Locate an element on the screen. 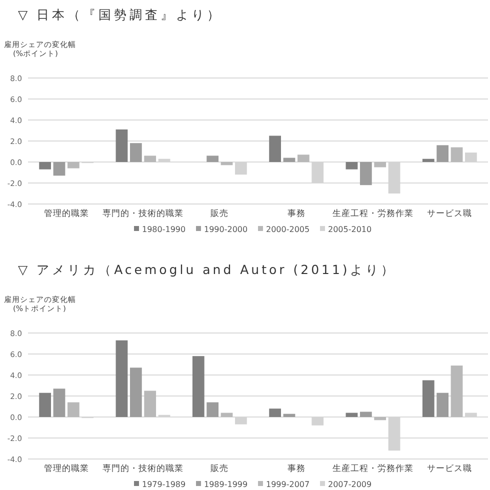 The image size is (490, 490). legend-label: 1980-1990 is located at coordinates (164, 229).